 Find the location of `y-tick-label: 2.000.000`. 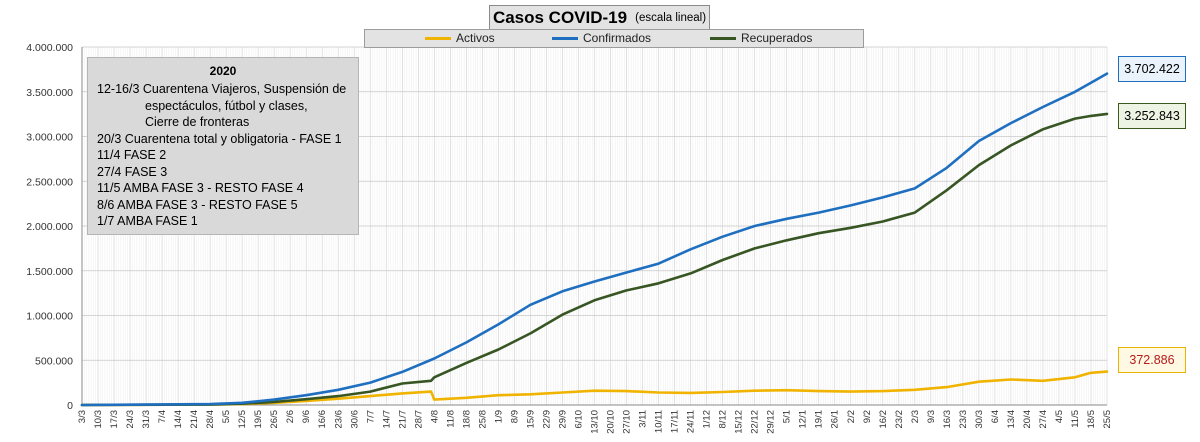

y-tick-label: 2.000.000 is located at coordinates (49, 227).